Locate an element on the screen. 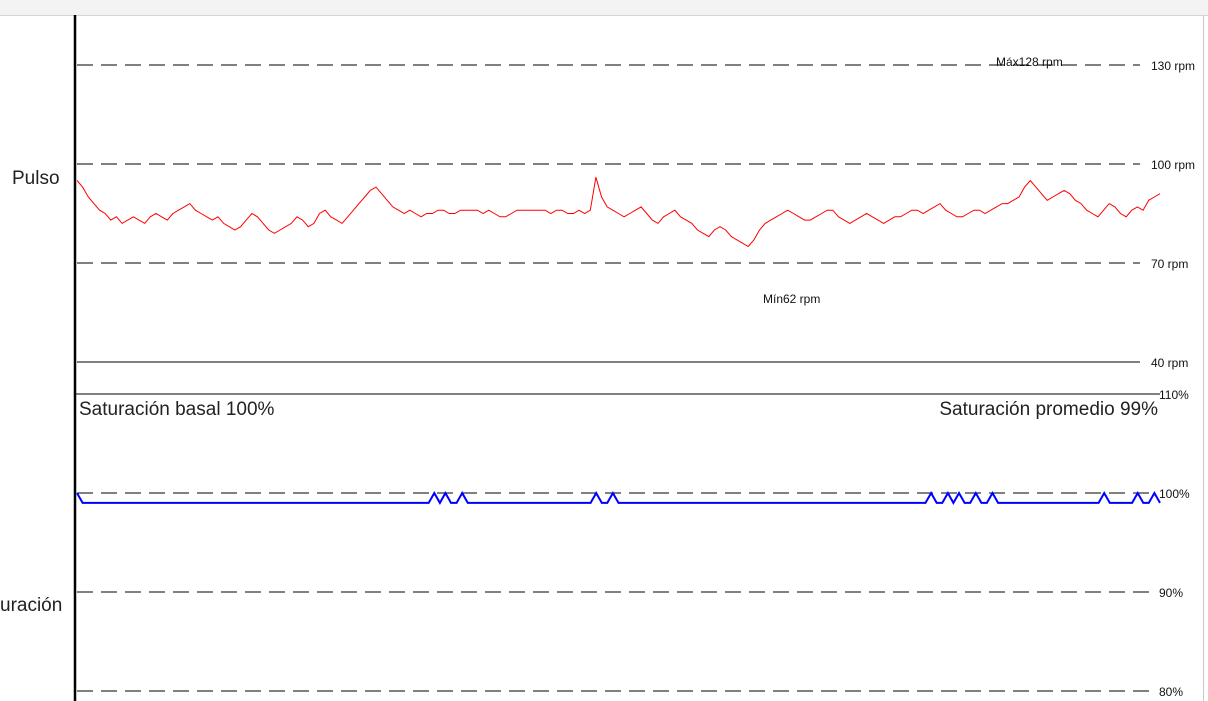 The width and height of the screenshot is (1208, 701). max-annotation: Máx128 rpm is located at coordinates (1029, 62).